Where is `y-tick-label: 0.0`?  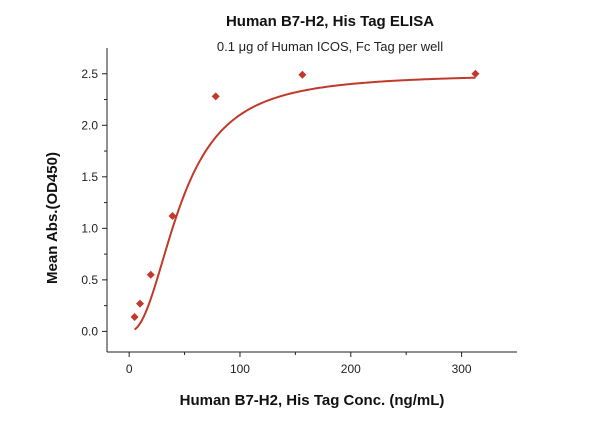
y-tick-label: 0.0 is located at coordinates (89, 331).